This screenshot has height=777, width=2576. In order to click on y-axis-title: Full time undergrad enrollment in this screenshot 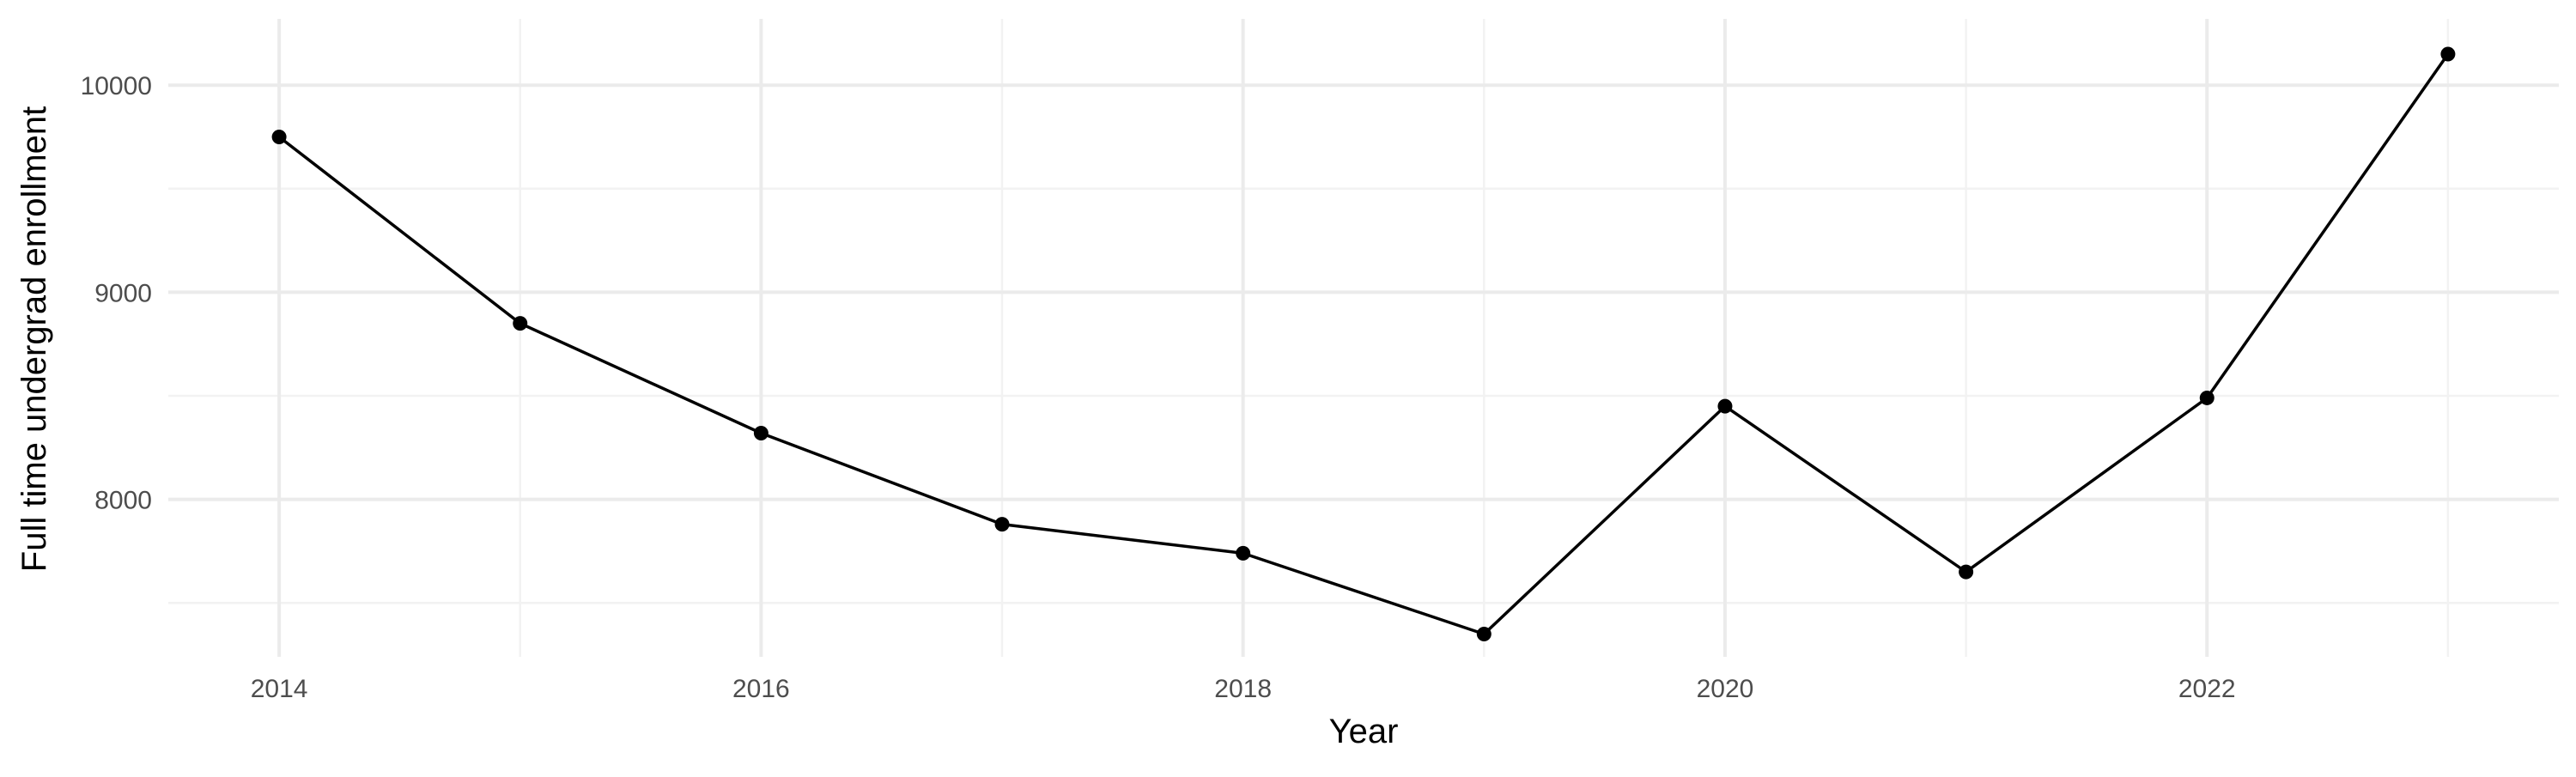, I will do `click(34, 339)`.